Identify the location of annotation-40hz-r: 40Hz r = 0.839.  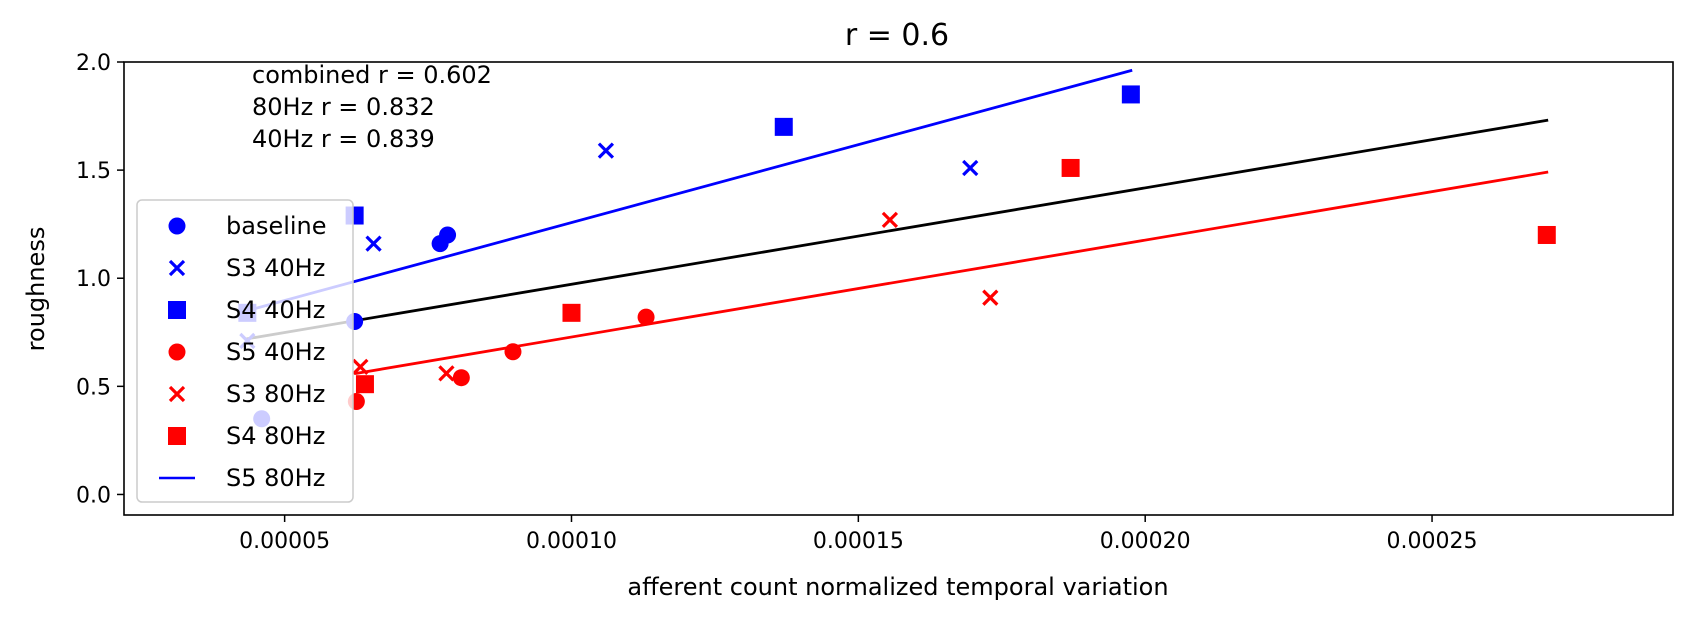
(343, 139).